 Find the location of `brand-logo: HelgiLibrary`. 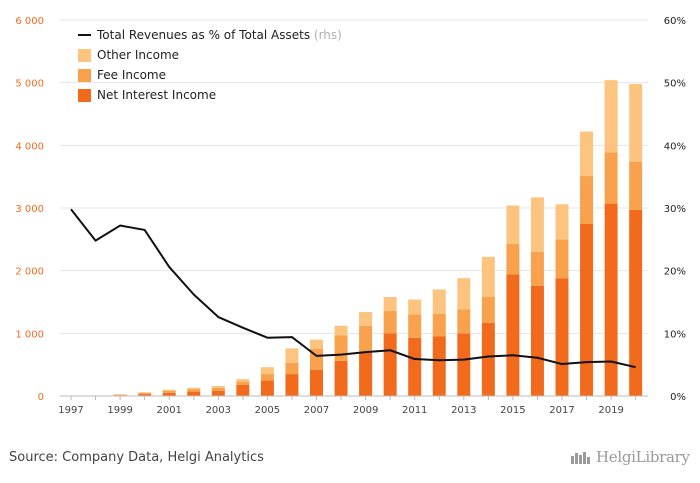

brand-logo: HelgiLibrary is located at coordinates (630, 457).